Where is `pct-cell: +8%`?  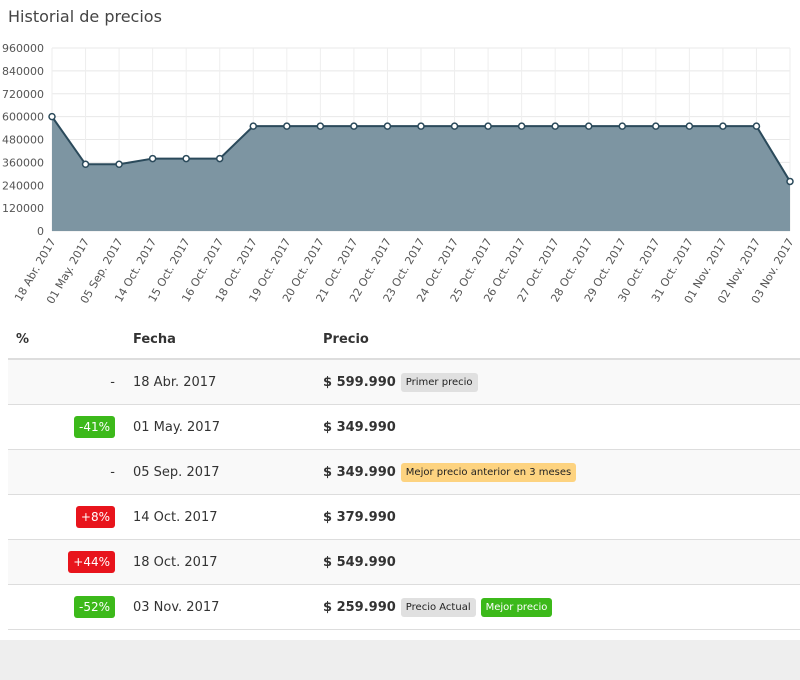
pct-cell: +8% is located at coordinates (61, 516).